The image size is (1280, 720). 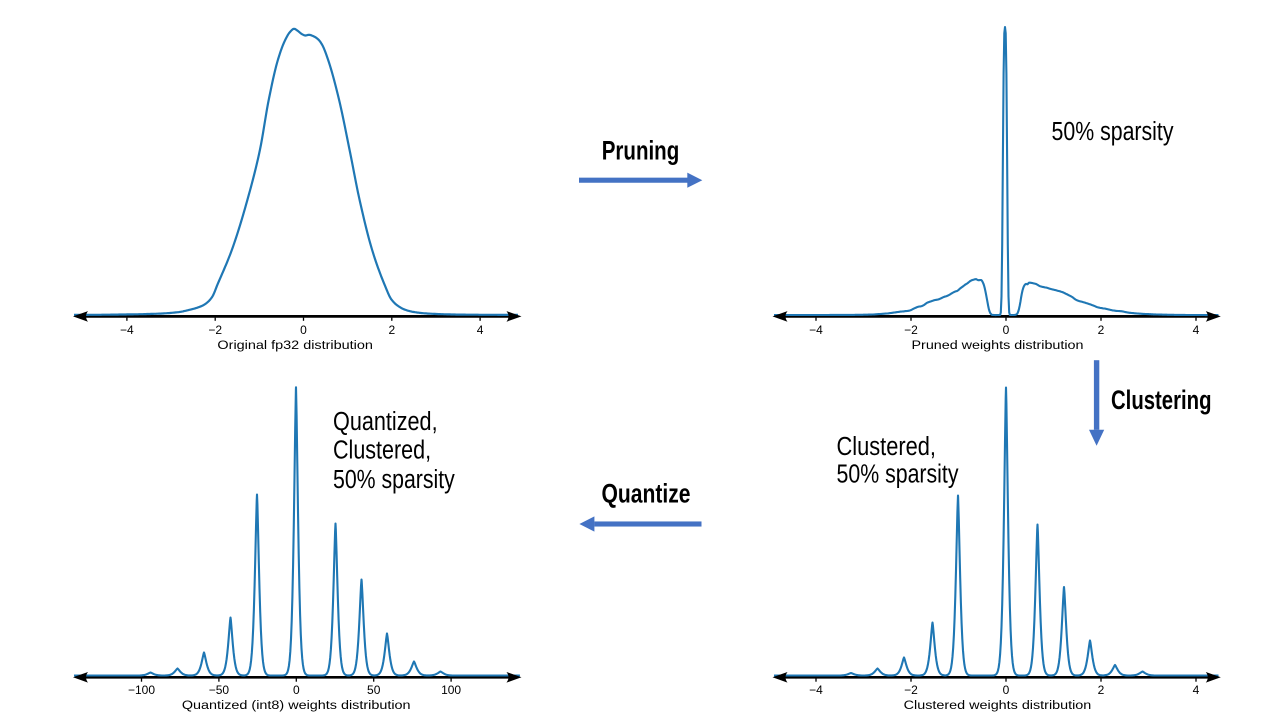 What do you see at coordinates (374, 690) in the screenshot?
I see `svg-text: 50` at bounding box center [374, 690].